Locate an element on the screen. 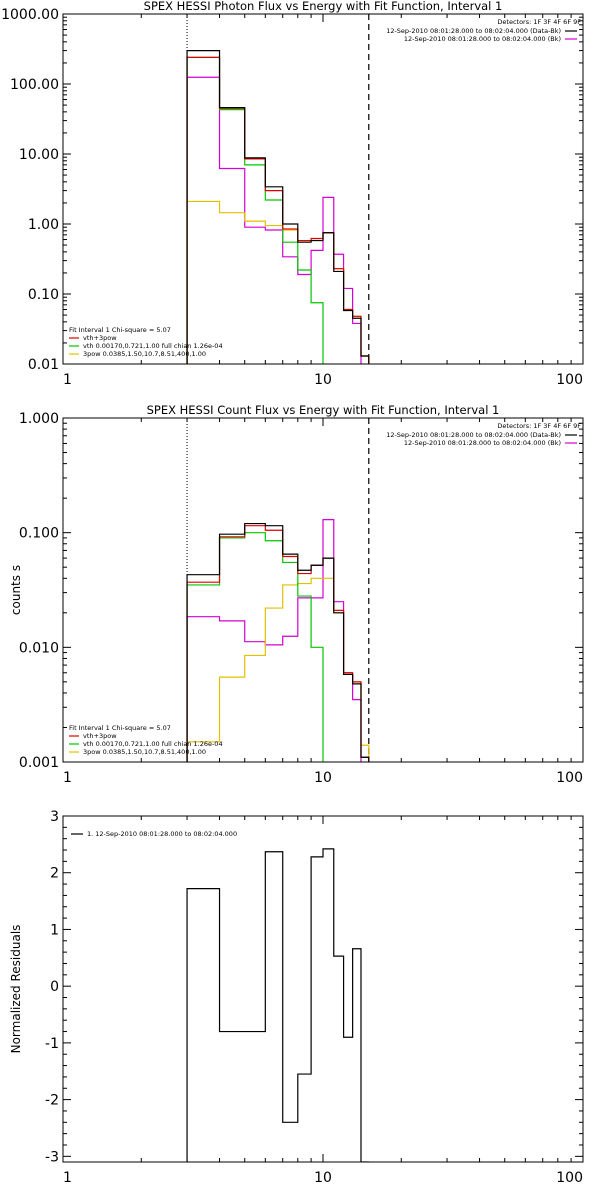  y-tick-label: 1.00 is located at coordinates (43, 225).